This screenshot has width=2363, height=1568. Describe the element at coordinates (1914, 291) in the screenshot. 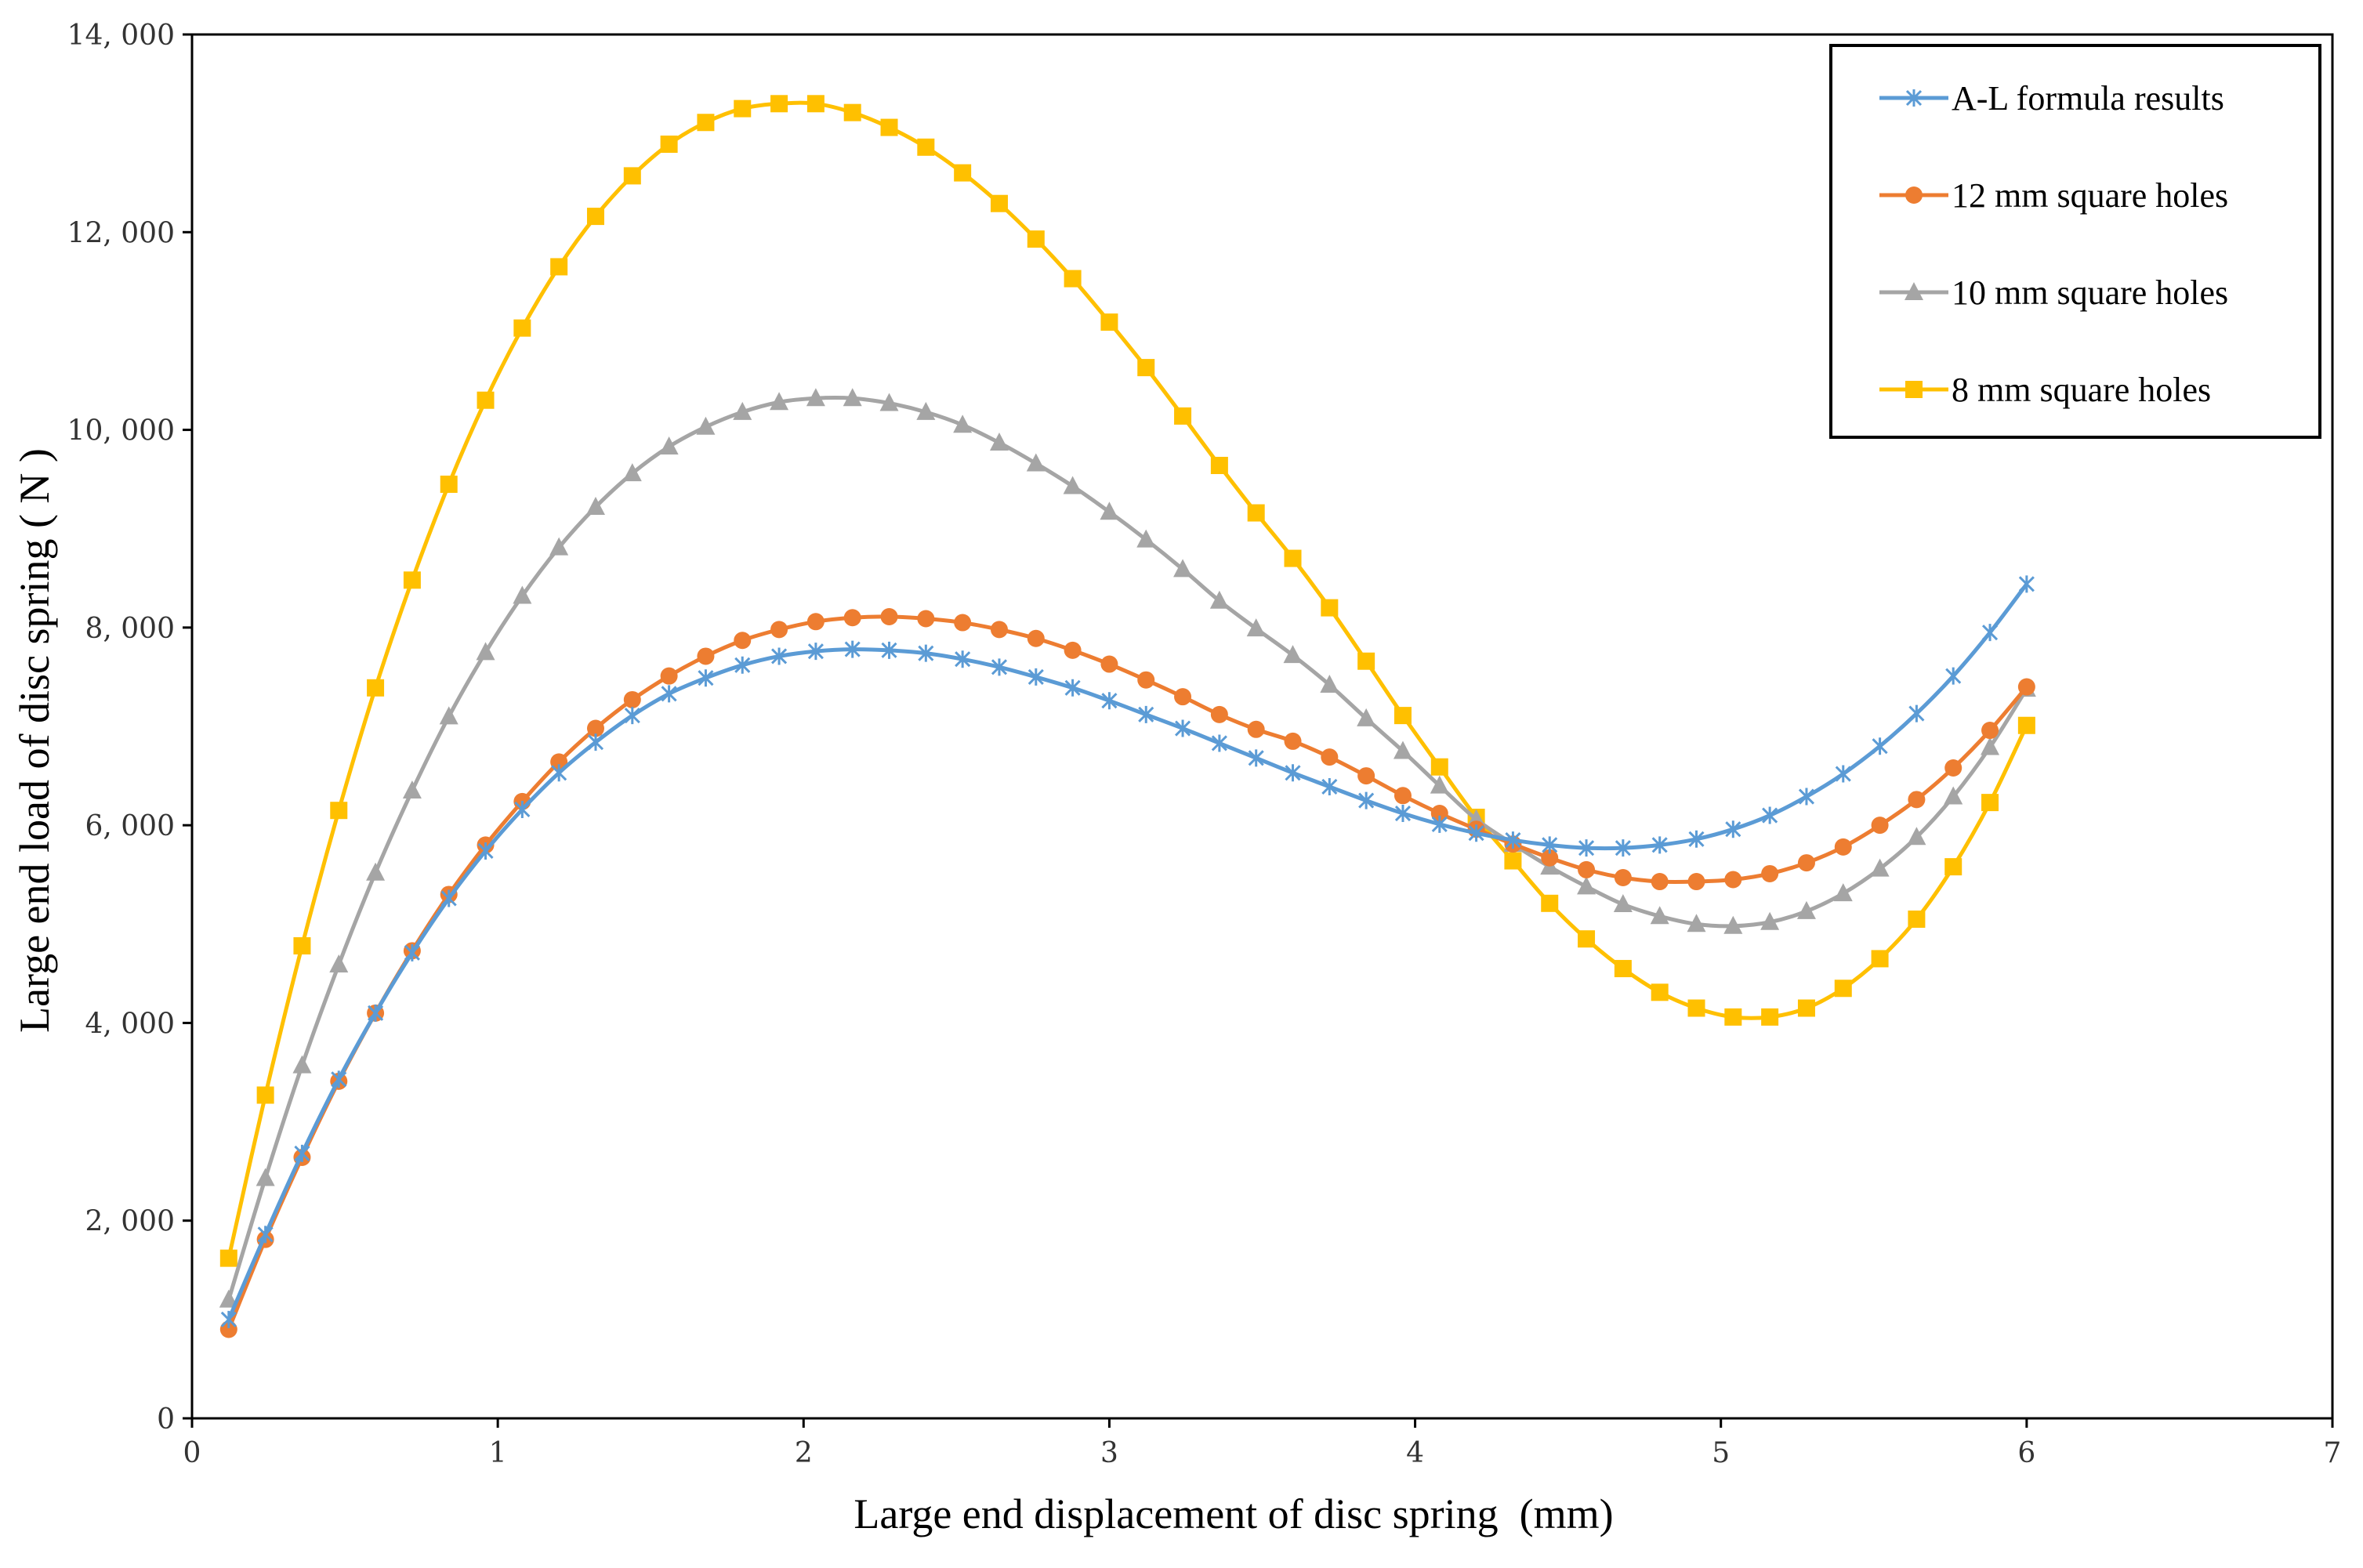

I see `legend-marker` at that location.